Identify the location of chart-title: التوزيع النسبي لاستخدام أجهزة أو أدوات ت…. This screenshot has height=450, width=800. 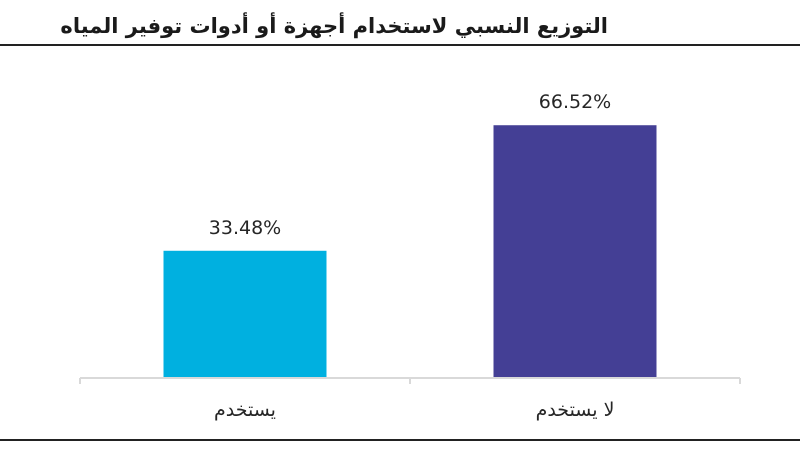
(334, 26).